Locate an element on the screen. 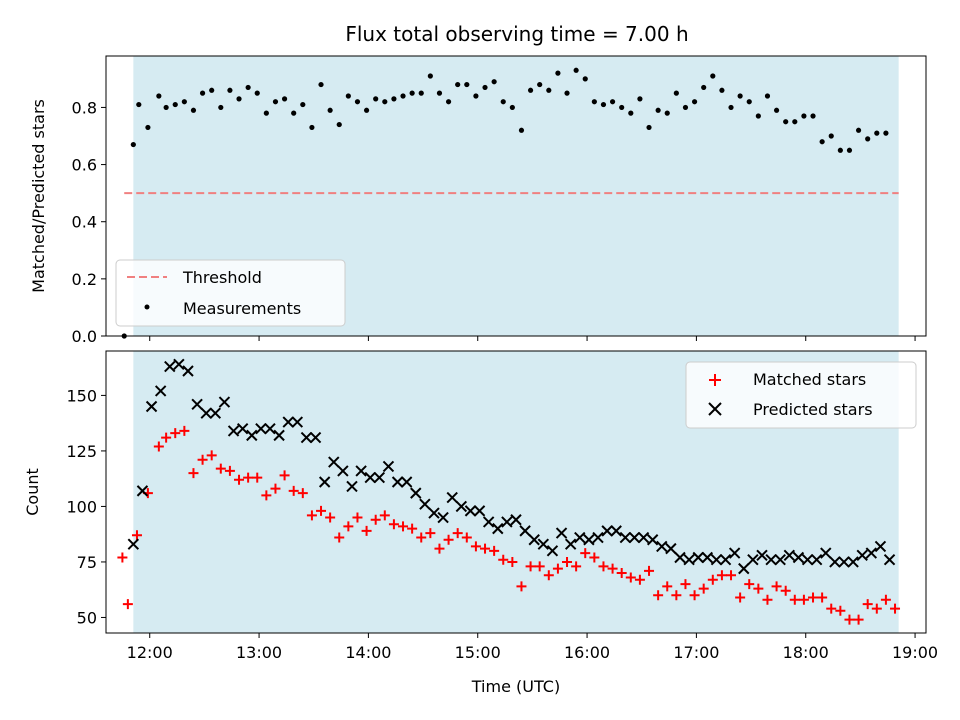  bottom-legend-box is located at coordinates (801, 395).